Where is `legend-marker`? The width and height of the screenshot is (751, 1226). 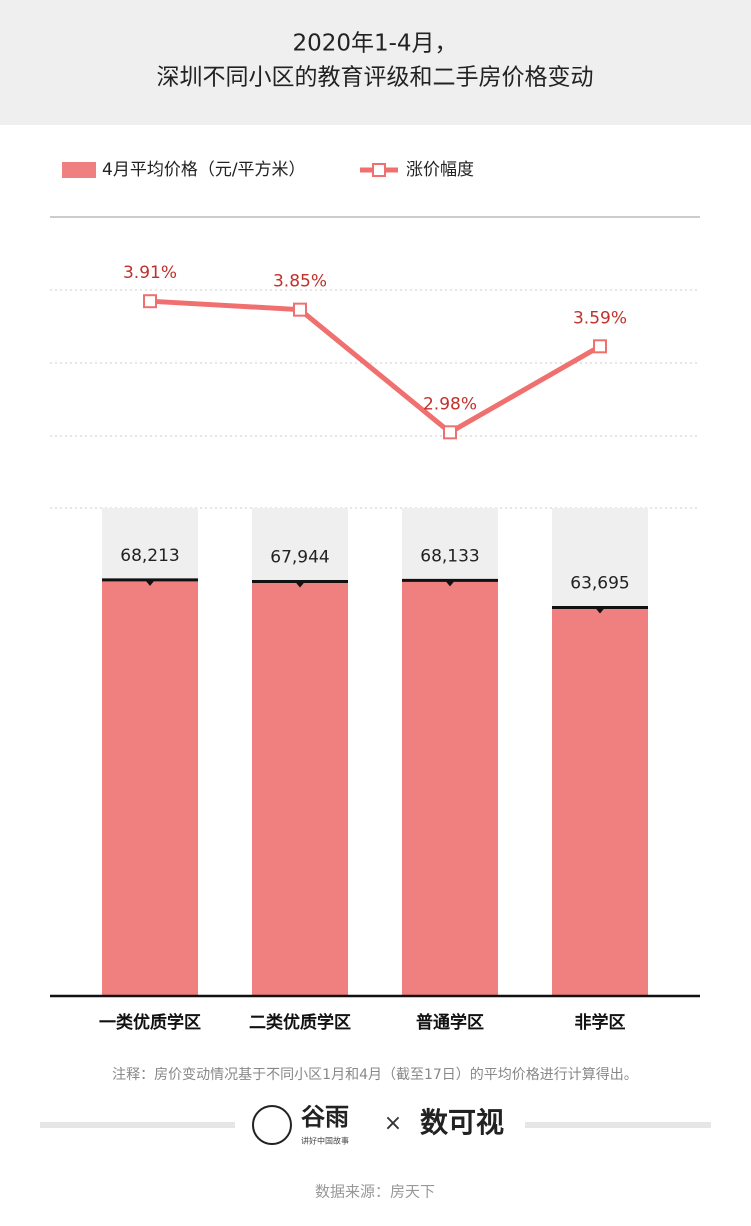
legend-marker is located at coordinates (379, 170).